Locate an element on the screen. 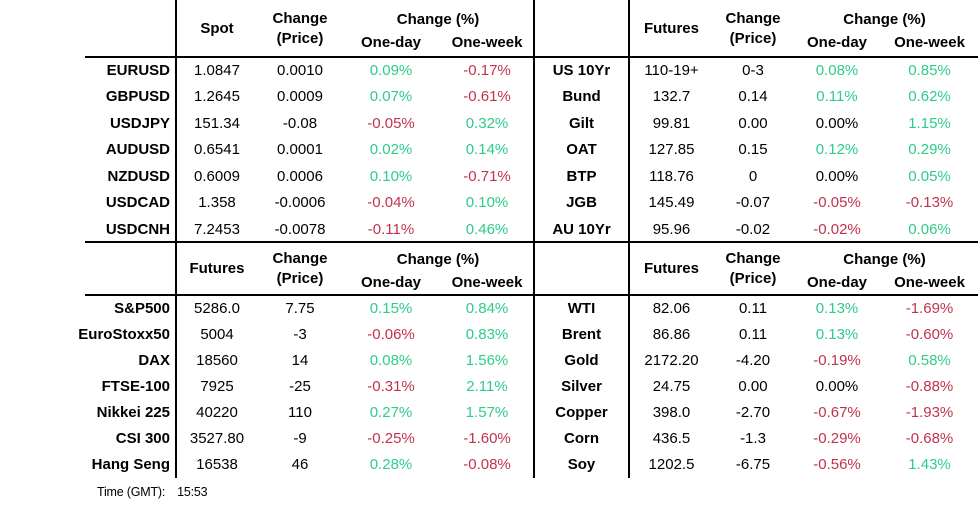 This screenshot has width=980, height=511. fx-pct-column-header: Change (%) One-day One-week is located at coordinates (438, 28).